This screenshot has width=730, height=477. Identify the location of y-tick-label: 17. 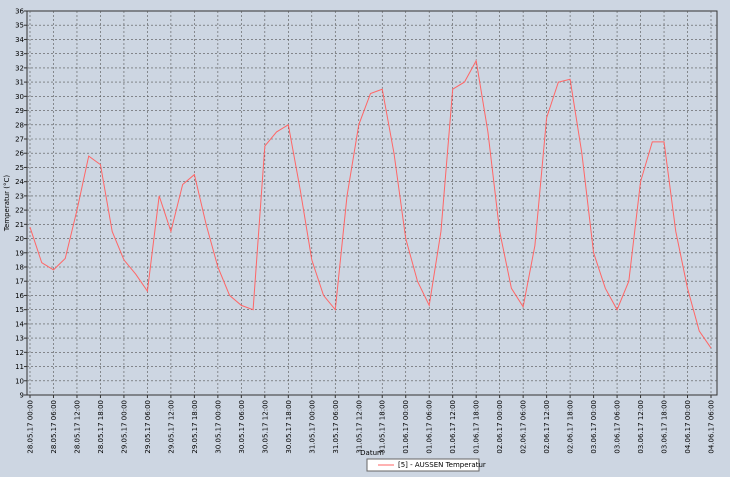
(19, 282).